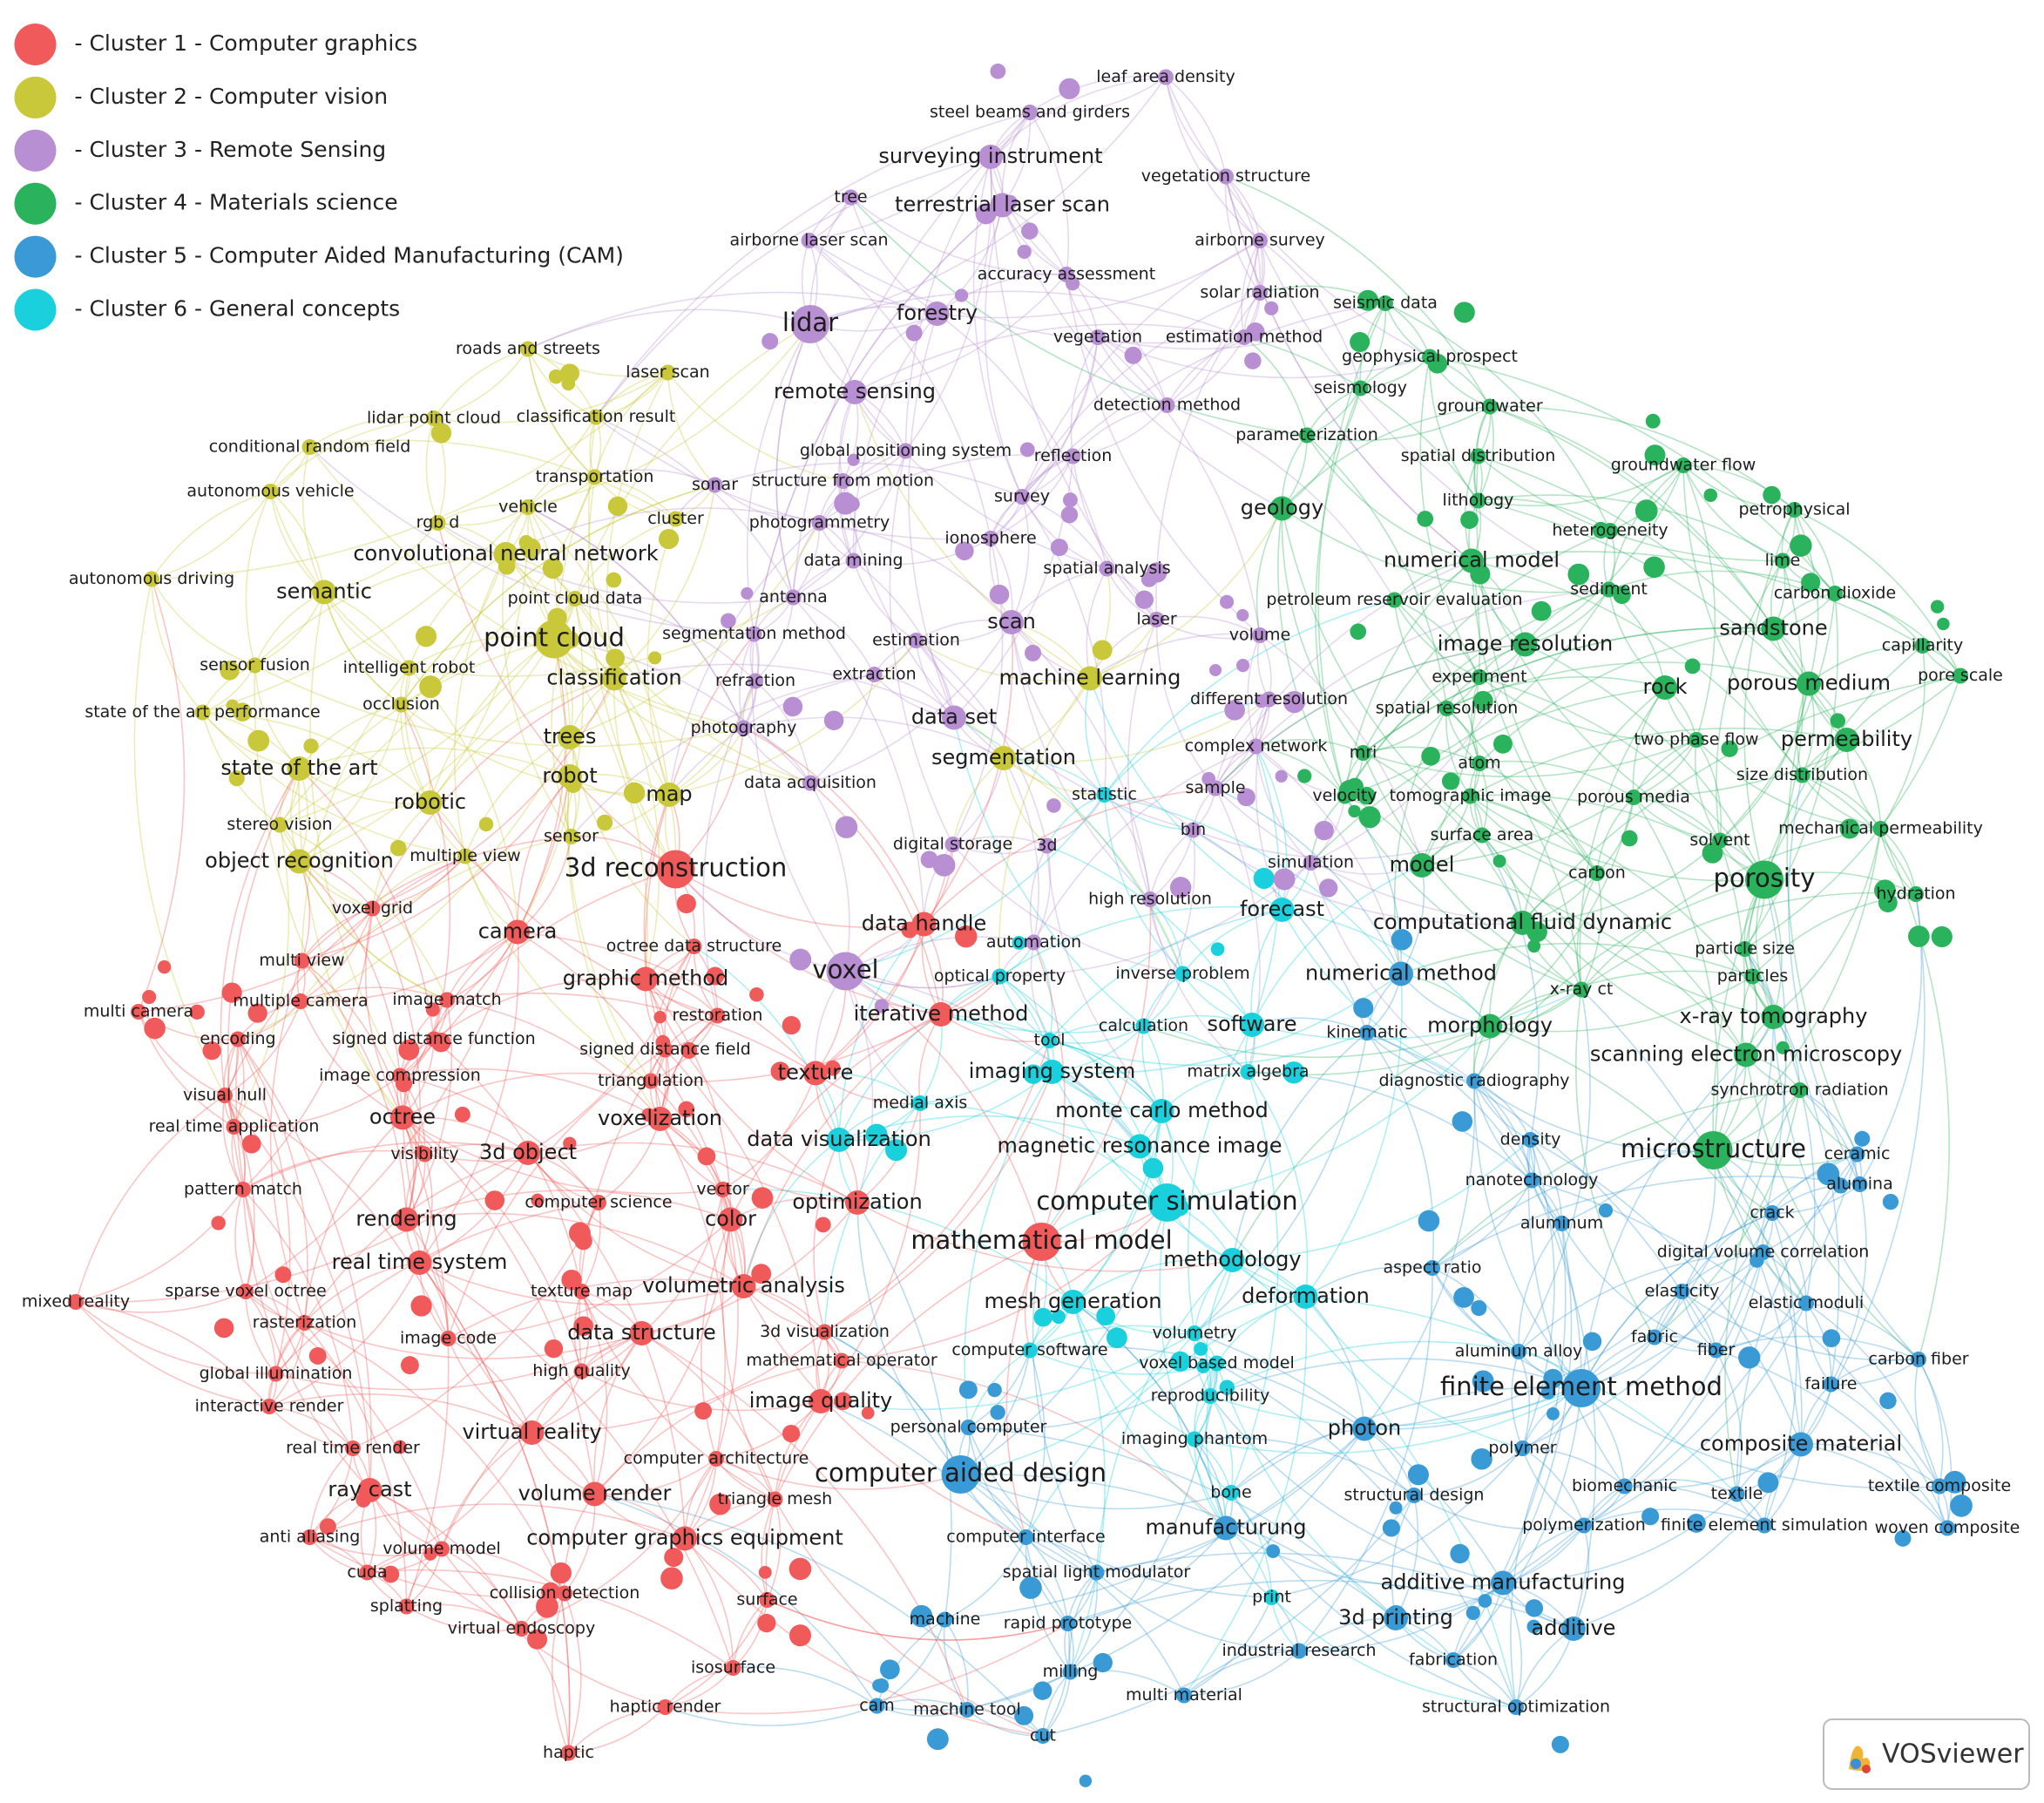 This screenshot has width=2044, height=1803. What do you see at coordinates (324, 592) in the screenshot?
I see `node-label: semantic` at bounding box center [324, 592].